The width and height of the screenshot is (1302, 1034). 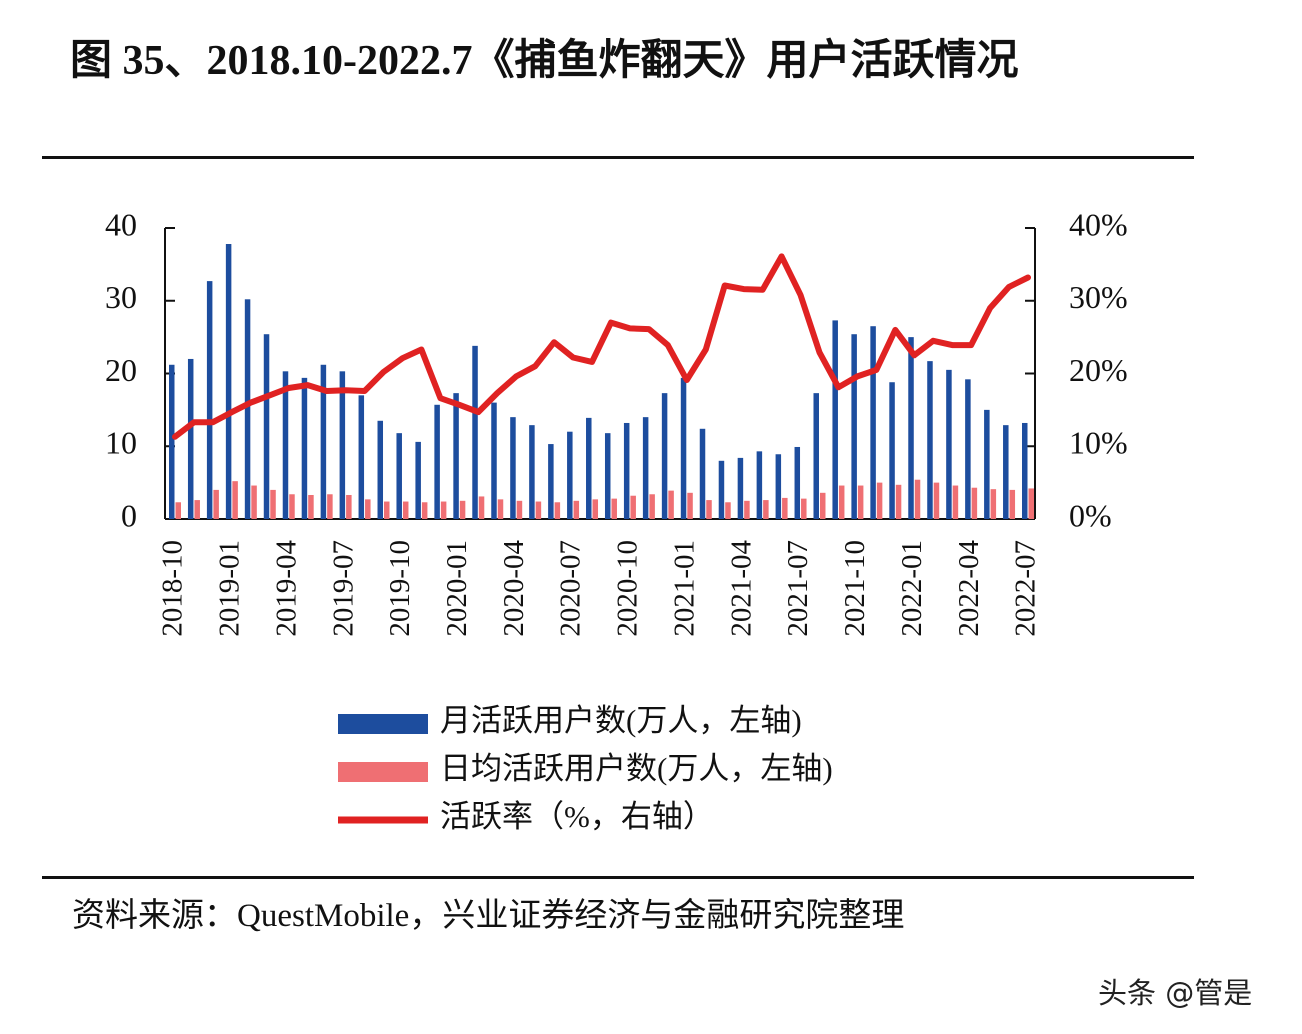 What do you see at coordinates (601, 346) in the screenshot?
I see `line` at bounding box center [601, 346].